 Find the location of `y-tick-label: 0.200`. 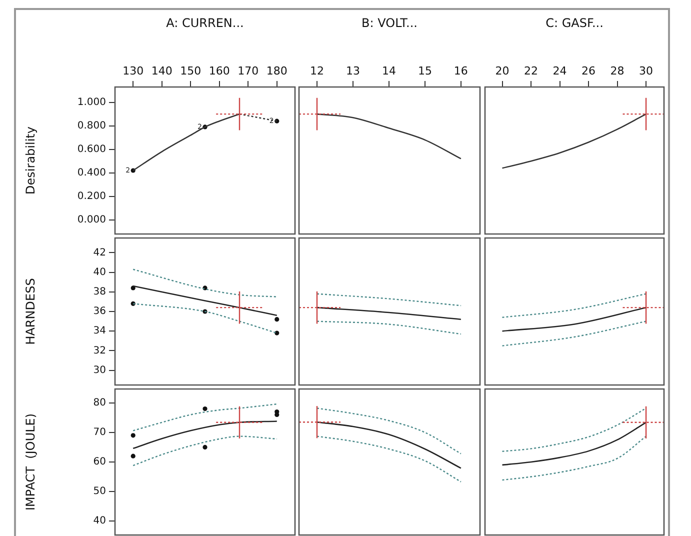

y-tick-label: 0.200 is located at coordinates (91, 196).